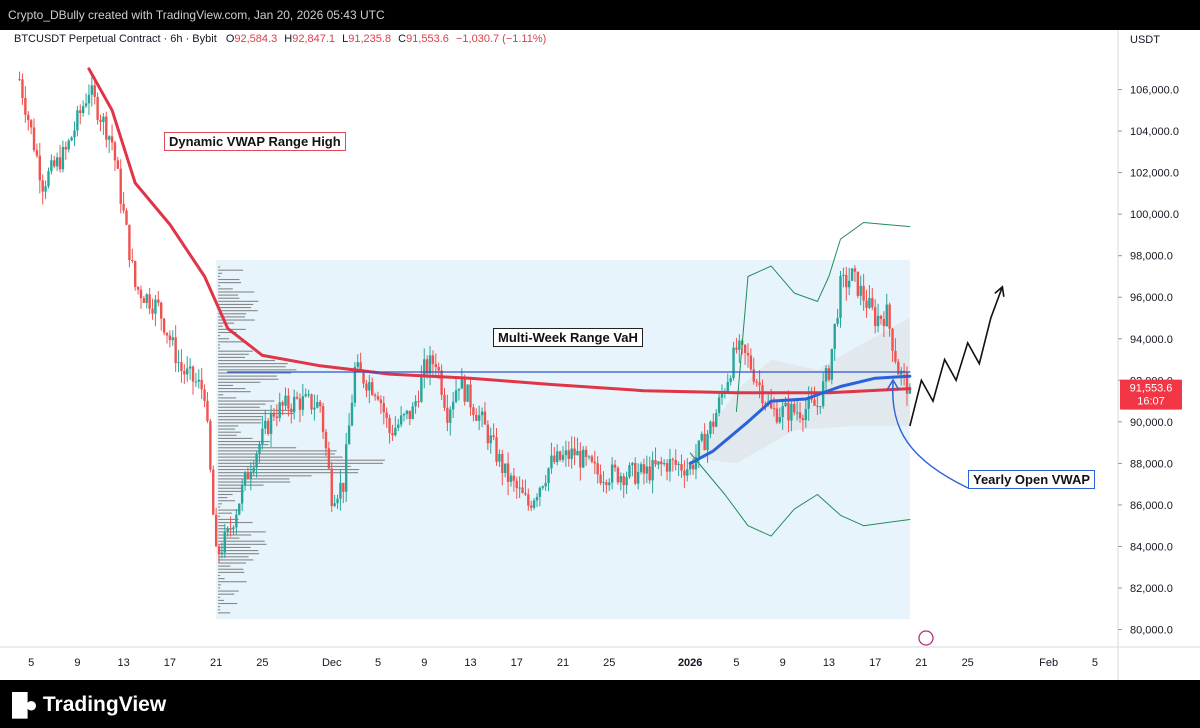  I want to click on time-axis-label: 21, so click(921, 663).